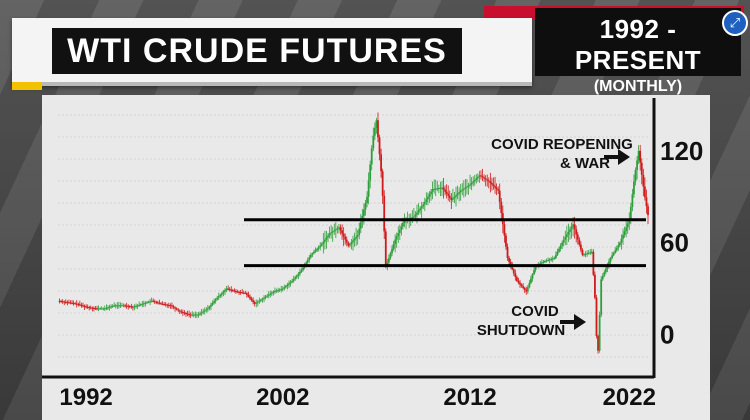  I want to click on y-tick-label: 60, so click(674, 243).